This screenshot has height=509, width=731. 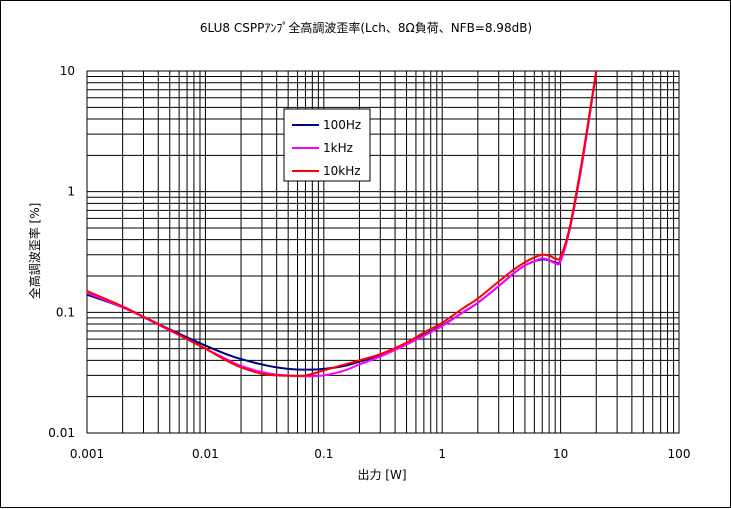 I want to click on y-tick-label: 10, so click(x=67, y=71).